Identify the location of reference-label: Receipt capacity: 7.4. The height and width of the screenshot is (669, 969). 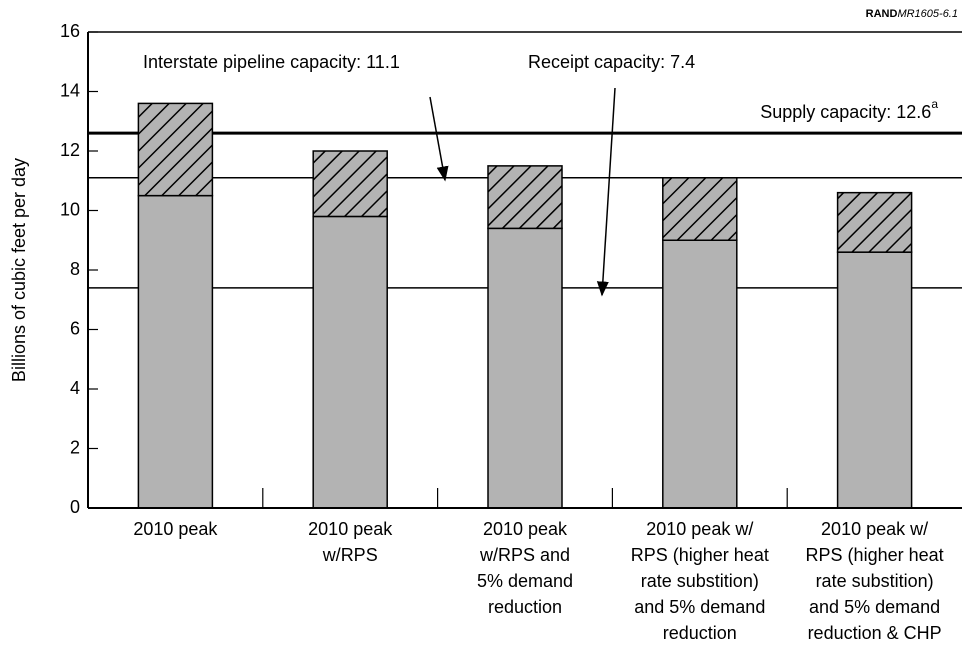
(611, 62).